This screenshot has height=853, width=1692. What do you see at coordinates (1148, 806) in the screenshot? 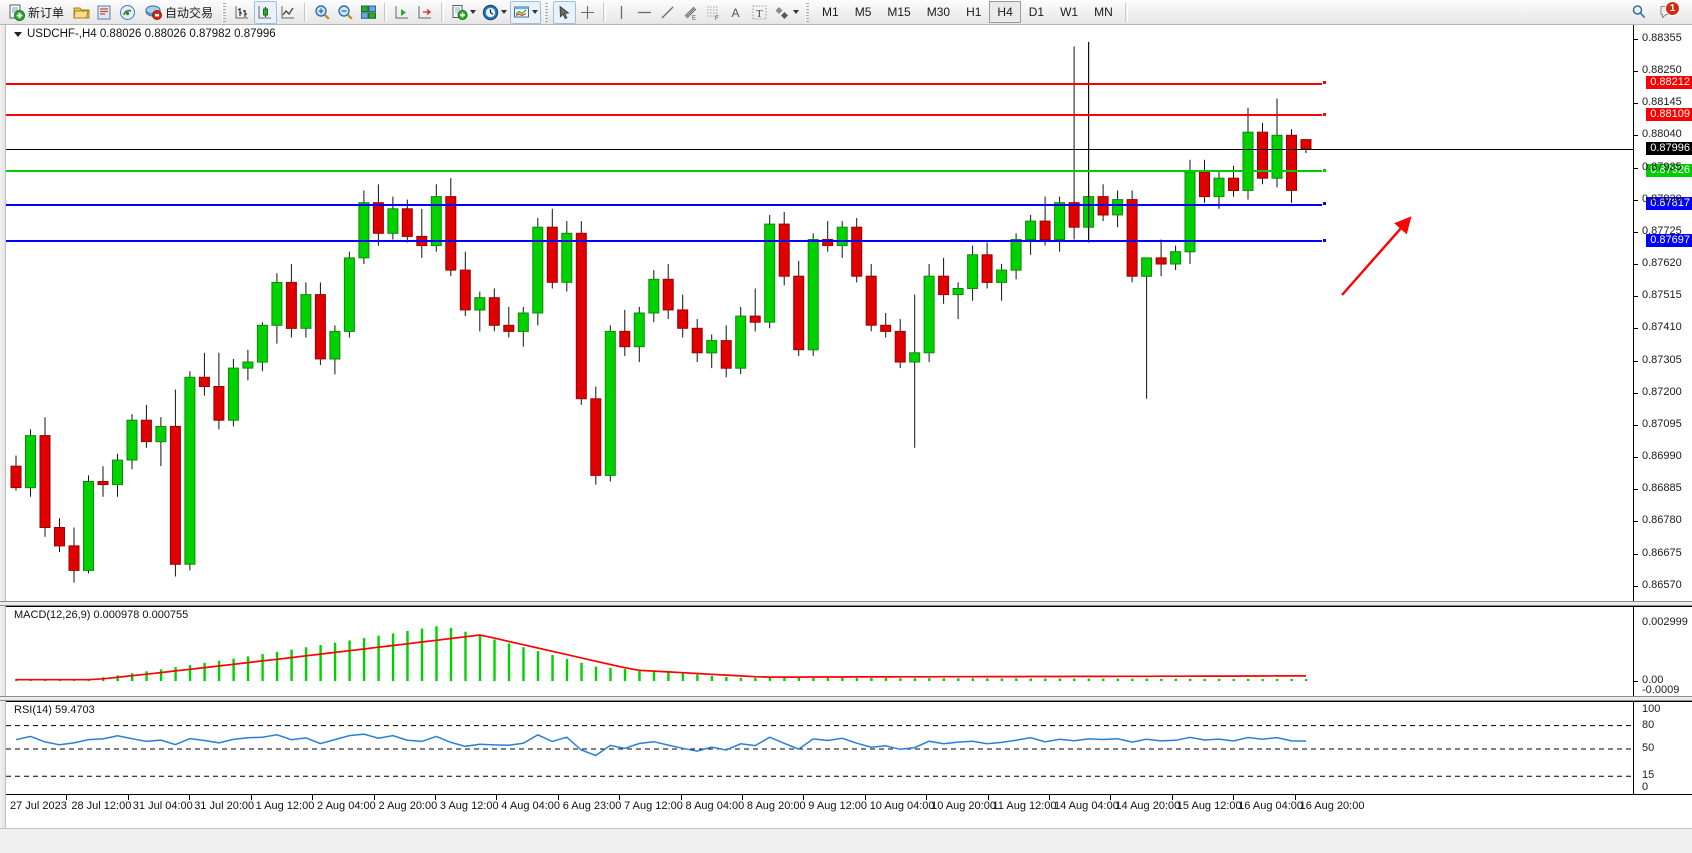
I see `time-axis-label: 14 Aug 20:00` at bounding box center [1148, 806].